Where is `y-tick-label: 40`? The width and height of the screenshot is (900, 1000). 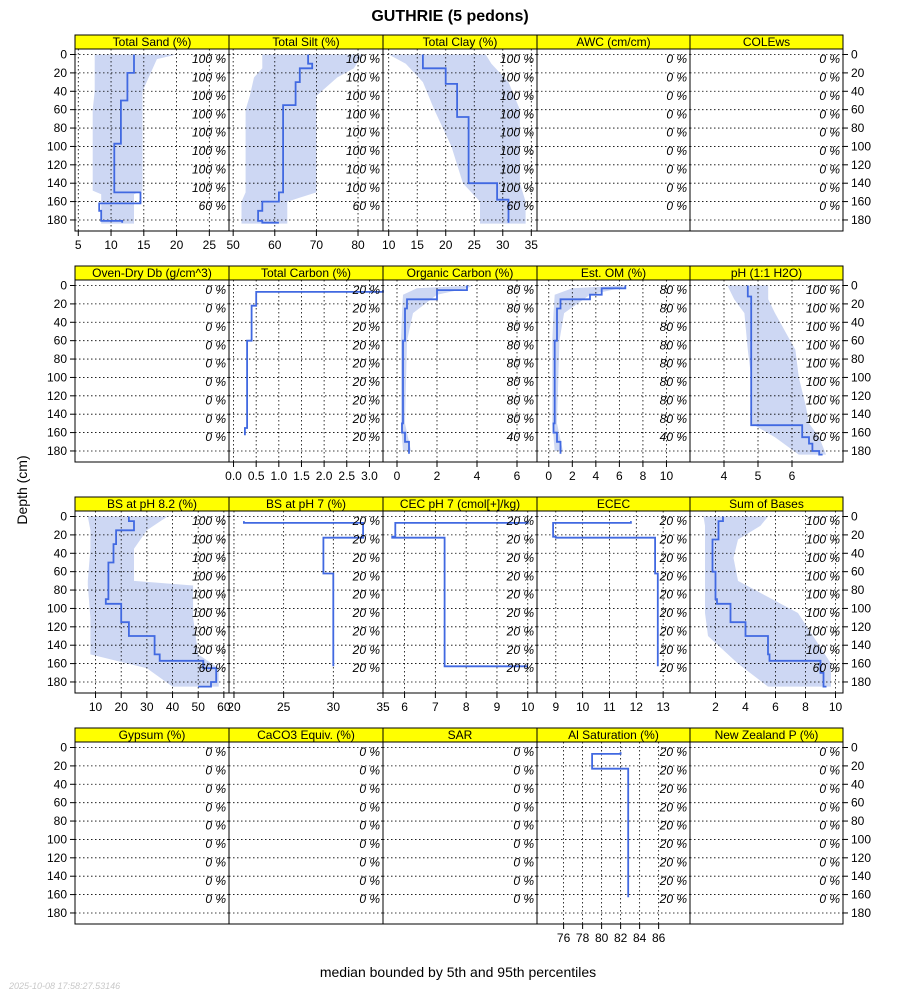
y-tick-label: 40 is located at coordinates (61, 784).